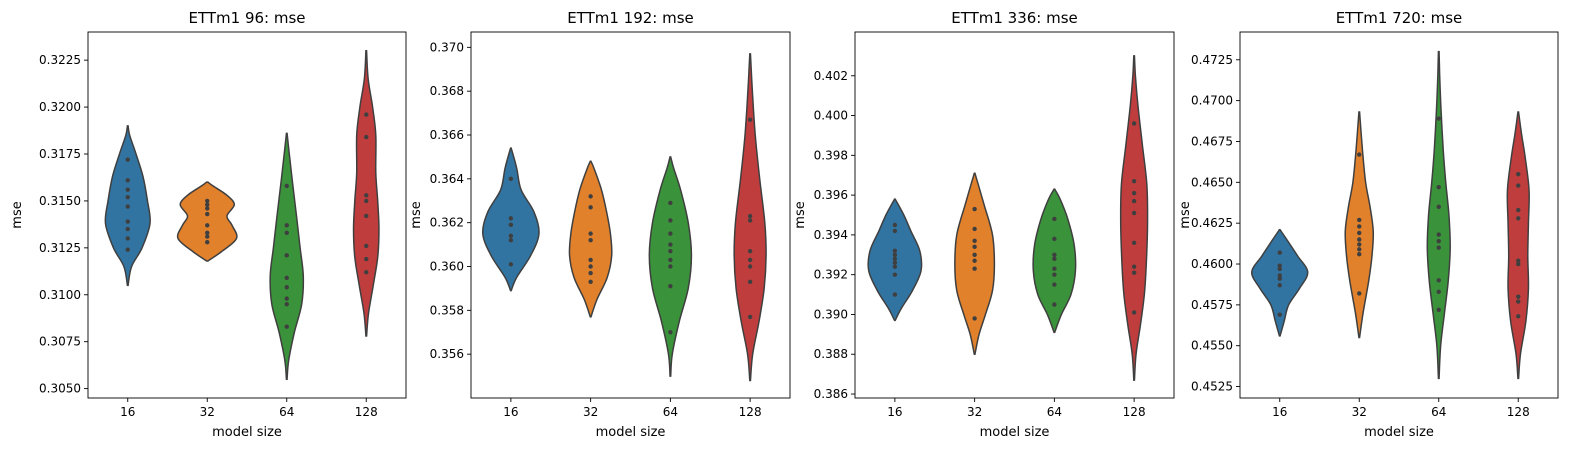 Image resolution: width=1585 pixels, height=455 pixels. What do you see at coordinates (831, 314) in the screenshot?
I see `y-tick-label: 0.390` at bounding box center [831, 314].